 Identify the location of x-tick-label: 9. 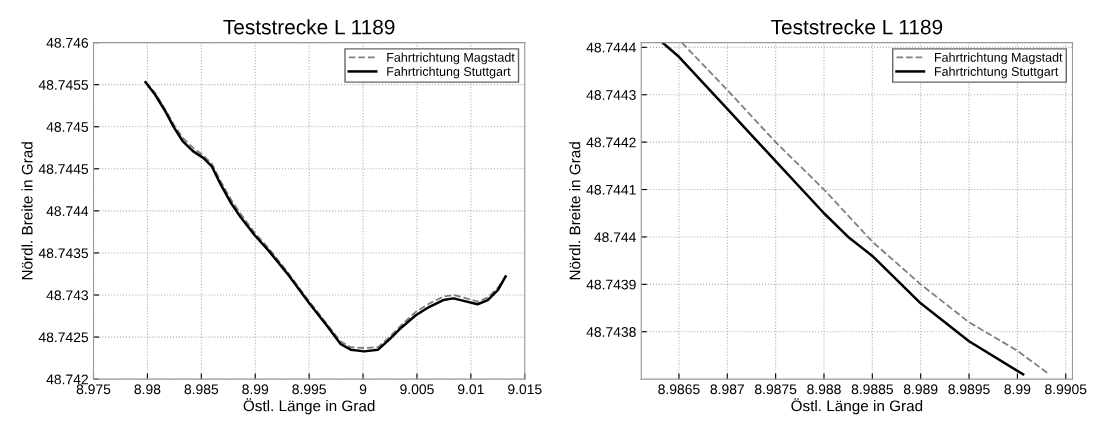
(363, 389).